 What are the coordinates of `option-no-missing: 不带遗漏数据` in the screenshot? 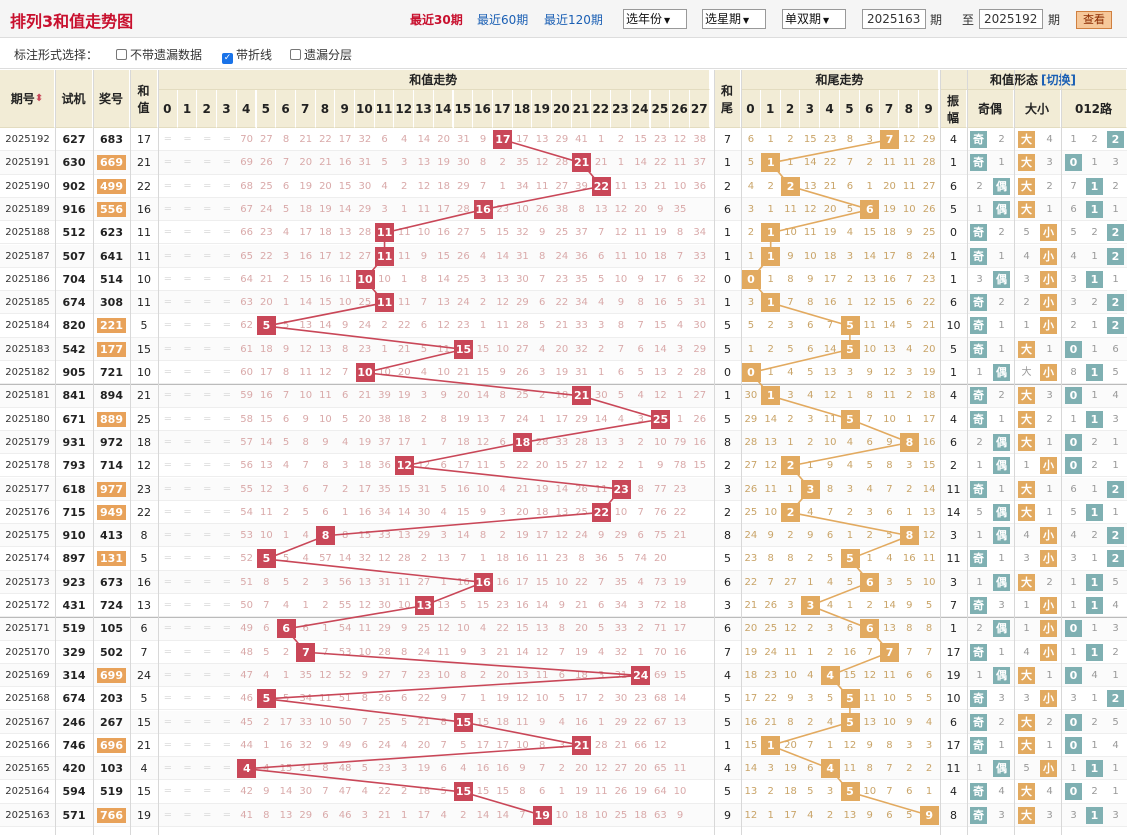 It's located at (159, 54).